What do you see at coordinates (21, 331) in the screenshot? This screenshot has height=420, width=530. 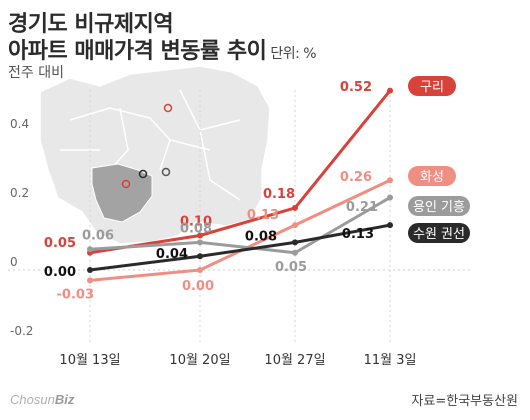 I see `y-tick-label: -0.2` at bounding box center [21, 331].